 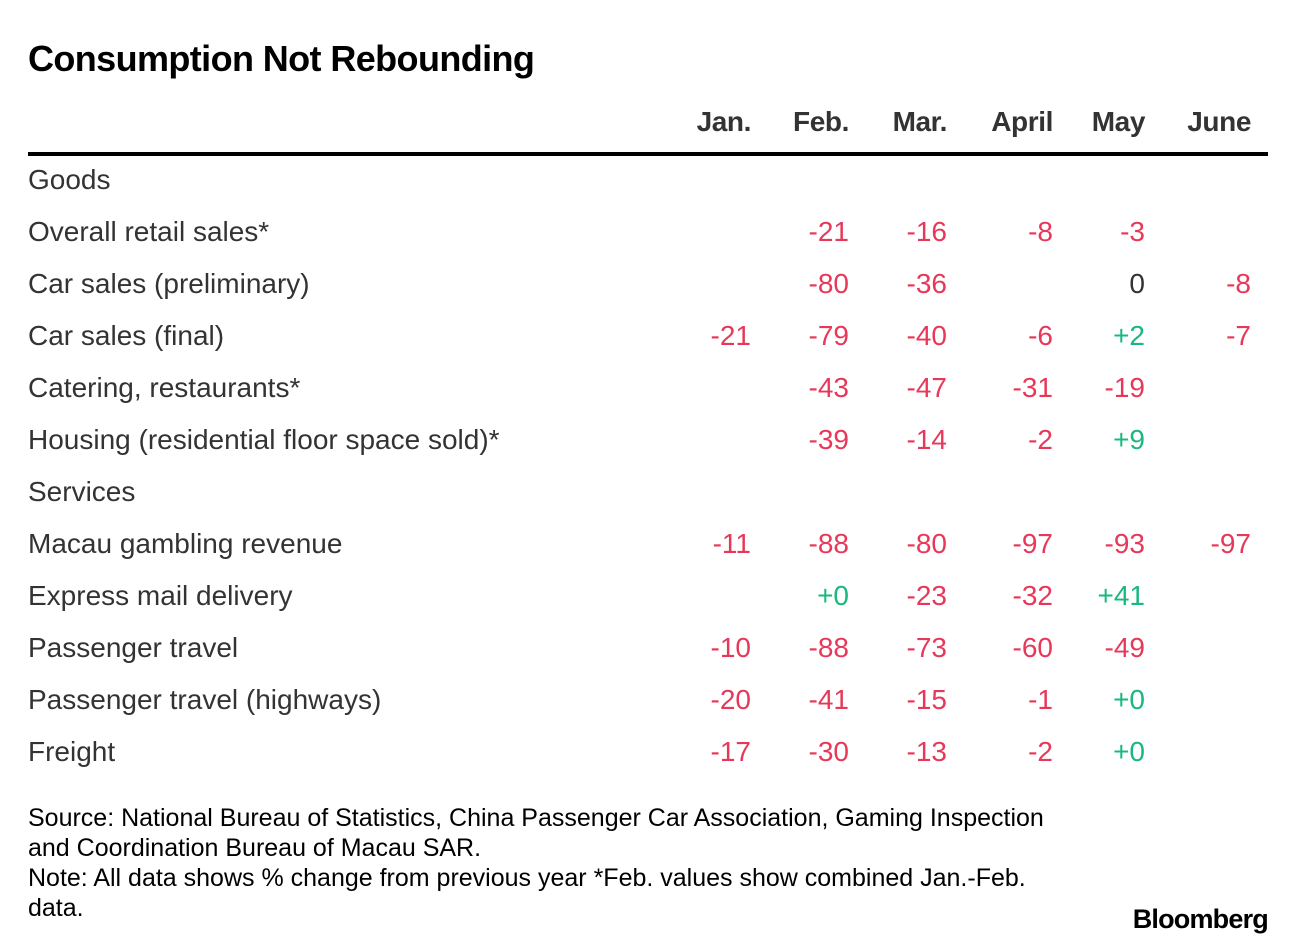 I want to click on table-cell: -14, so click(x=926, y=439).